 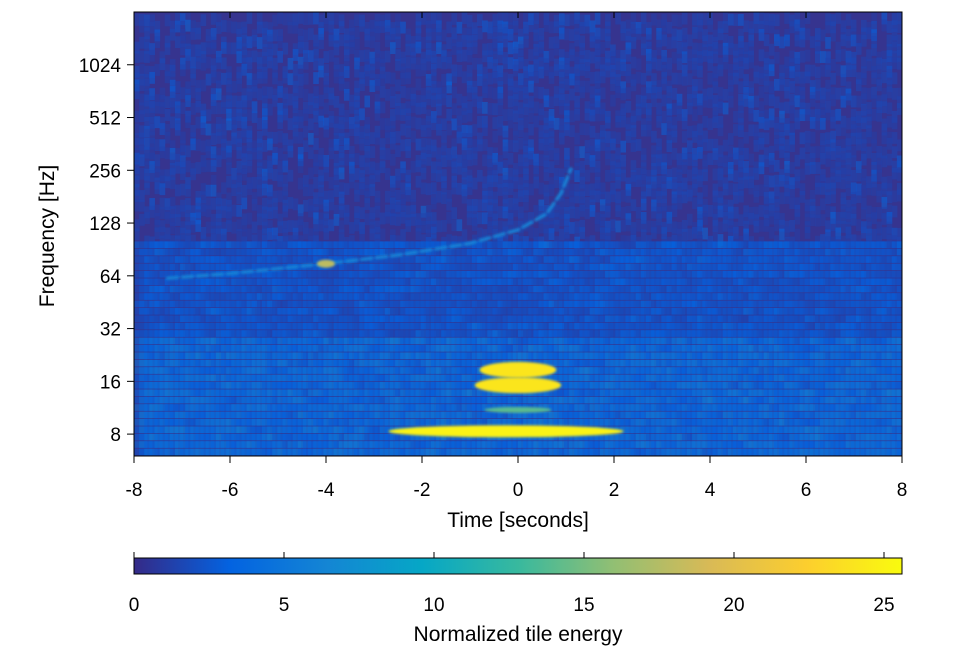 What do you see at coordinates (733, 605) in the screenshot?
I see `colorbar-tick-label: 20` at bounding box center [733, 605].